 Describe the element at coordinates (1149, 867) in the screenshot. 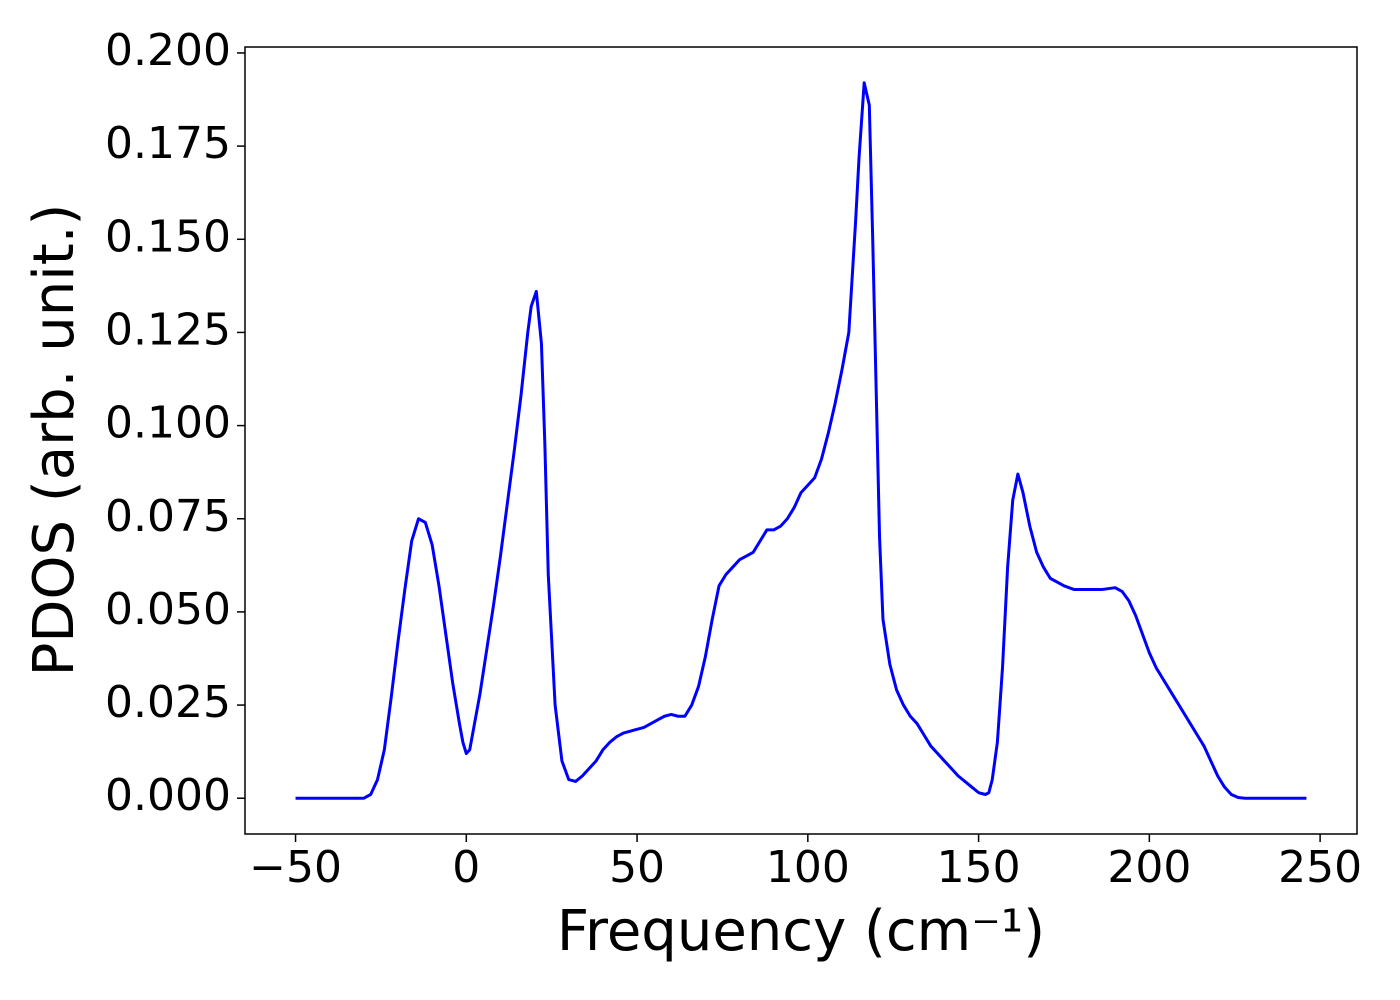

I see `x-tick-label: 200` at that location.